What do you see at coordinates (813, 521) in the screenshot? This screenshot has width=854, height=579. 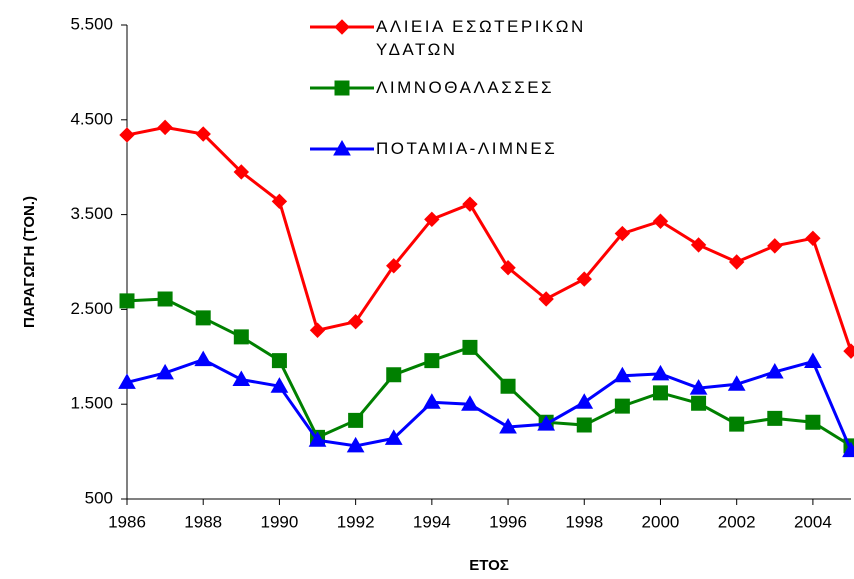 I see `x-tick-label: 2004` at bounding box center [813, 521].